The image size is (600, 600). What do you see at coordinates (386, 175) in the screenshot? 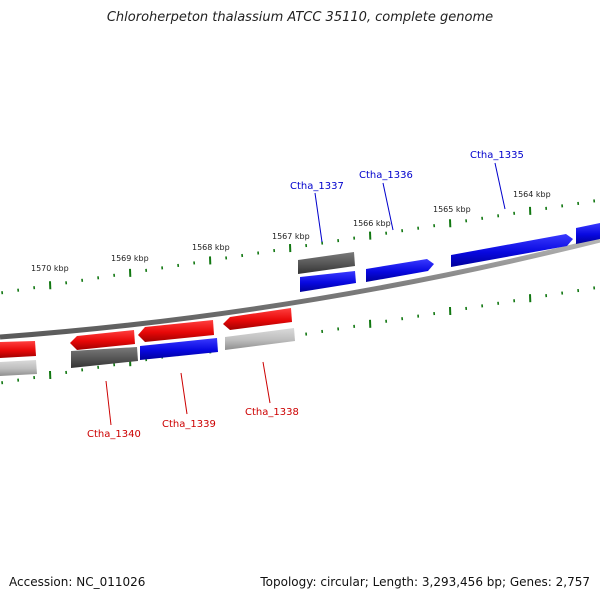
I see `gene-label-ctha-1336: Ctha_1336` at bounding box center [386, 175].